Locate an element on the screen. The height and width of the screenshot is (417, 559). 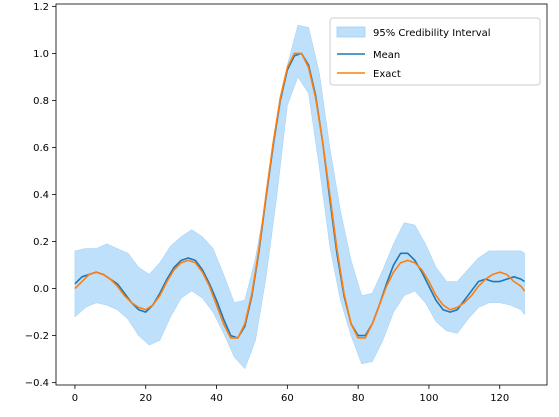
y-tick-label: 0.0 is located at coordinates (41, 289).